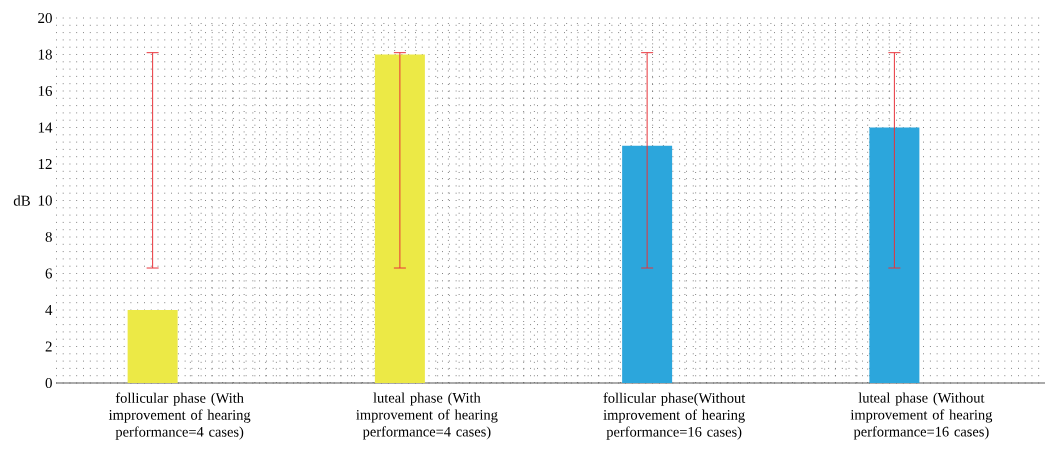 The width and height of the screenshot is (1045, 474). I want to click on y-tick-label: 10, so click(45, 200).